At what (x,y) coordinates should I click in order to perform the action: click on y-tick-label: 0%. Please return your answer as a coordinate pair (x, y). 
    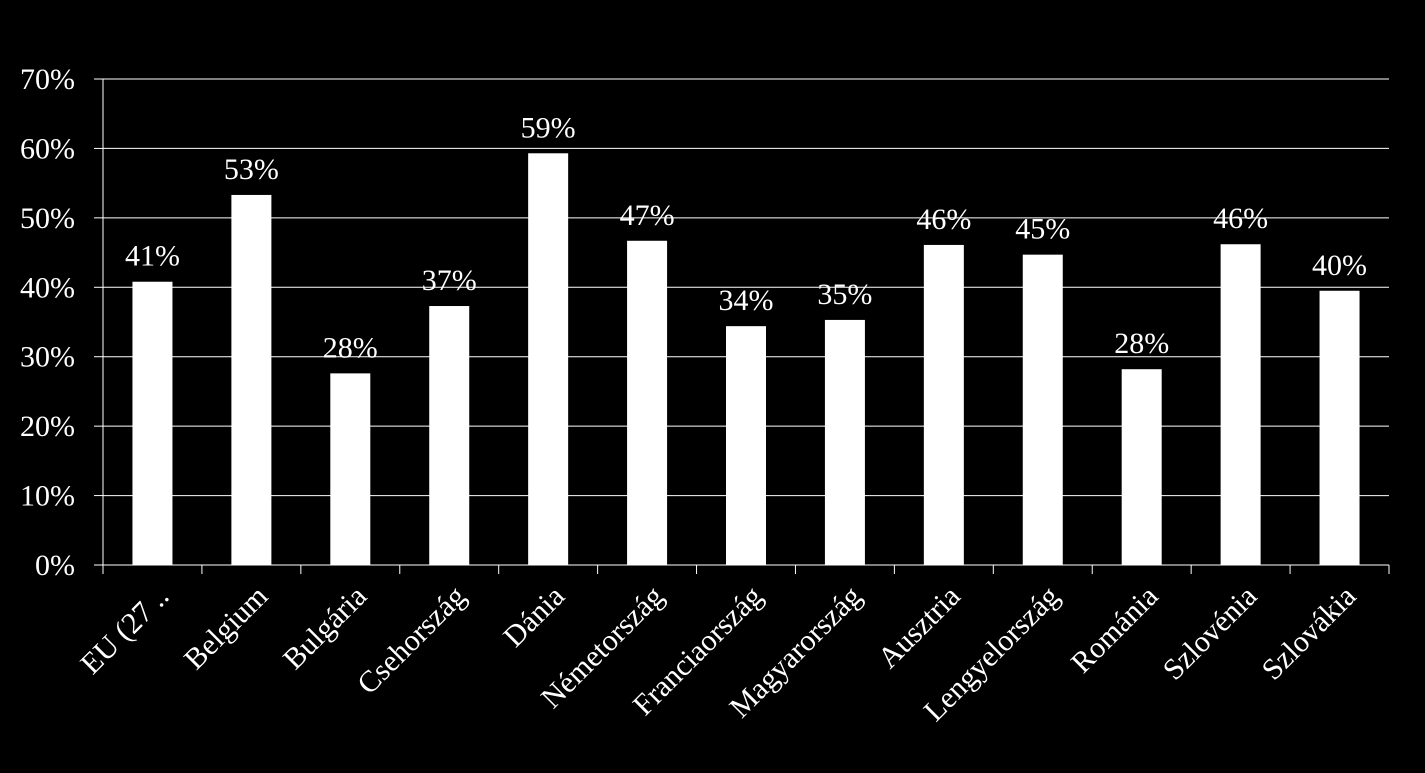
    Looking at the image, I should click on (55, 565).